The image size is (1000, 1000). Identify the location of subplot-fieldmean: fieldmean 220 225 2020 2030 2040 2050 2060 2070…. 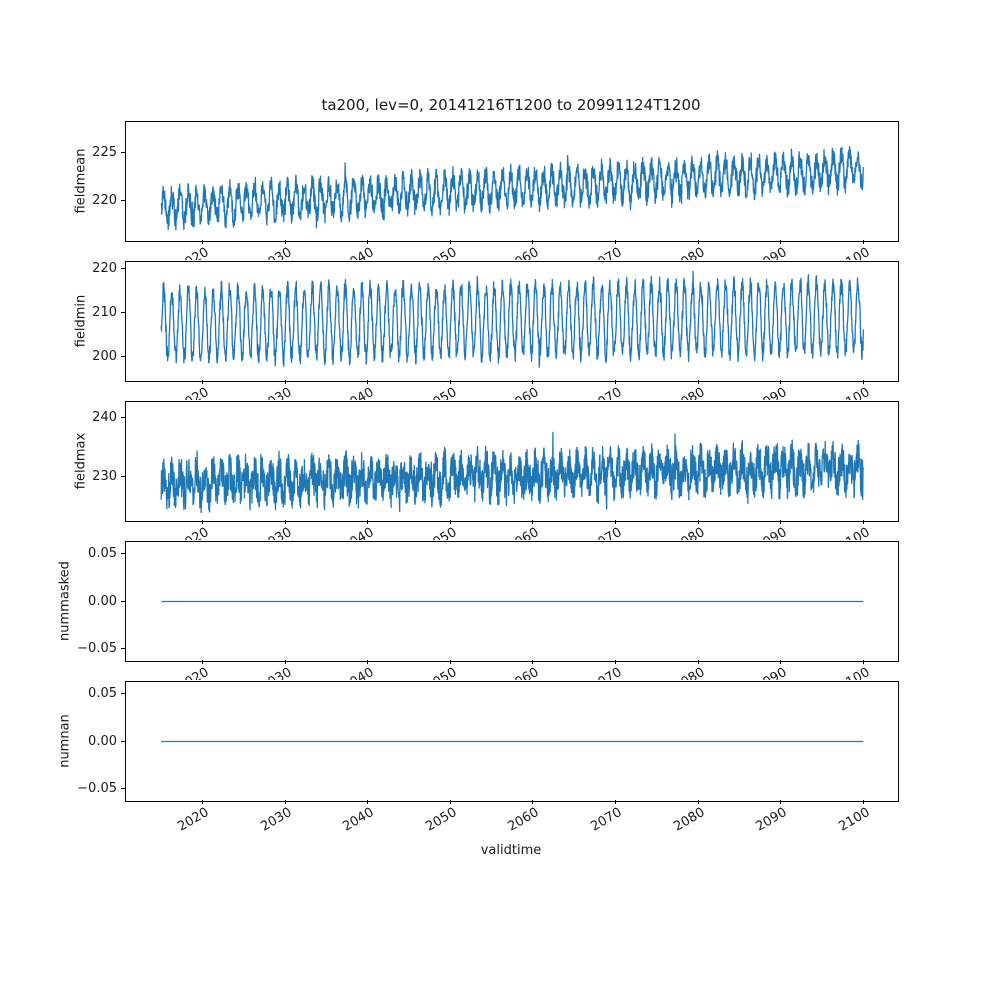
(500, 190).